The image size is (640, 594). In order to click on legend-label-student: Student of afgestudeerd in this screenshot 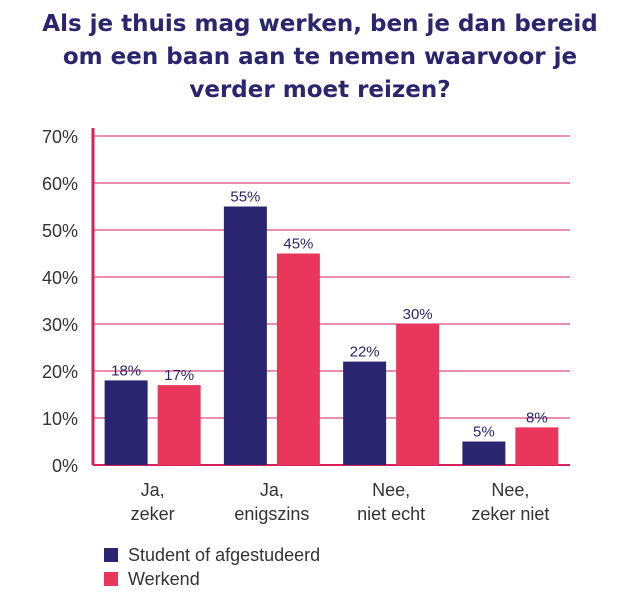, I will do `click(224, 554)`.